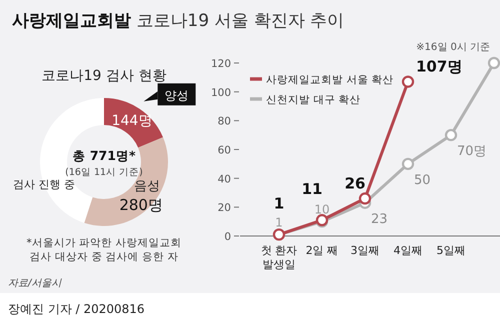  Describe the element at coordinates (439, 67) in the screenshot. I see `data-label: 107명` at that location.